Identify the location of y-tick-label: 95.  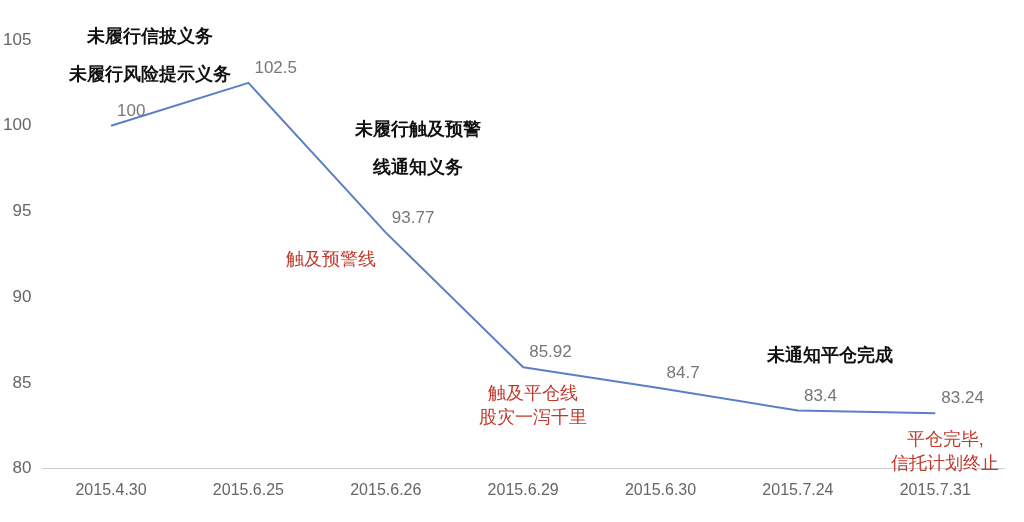
(22, 211).